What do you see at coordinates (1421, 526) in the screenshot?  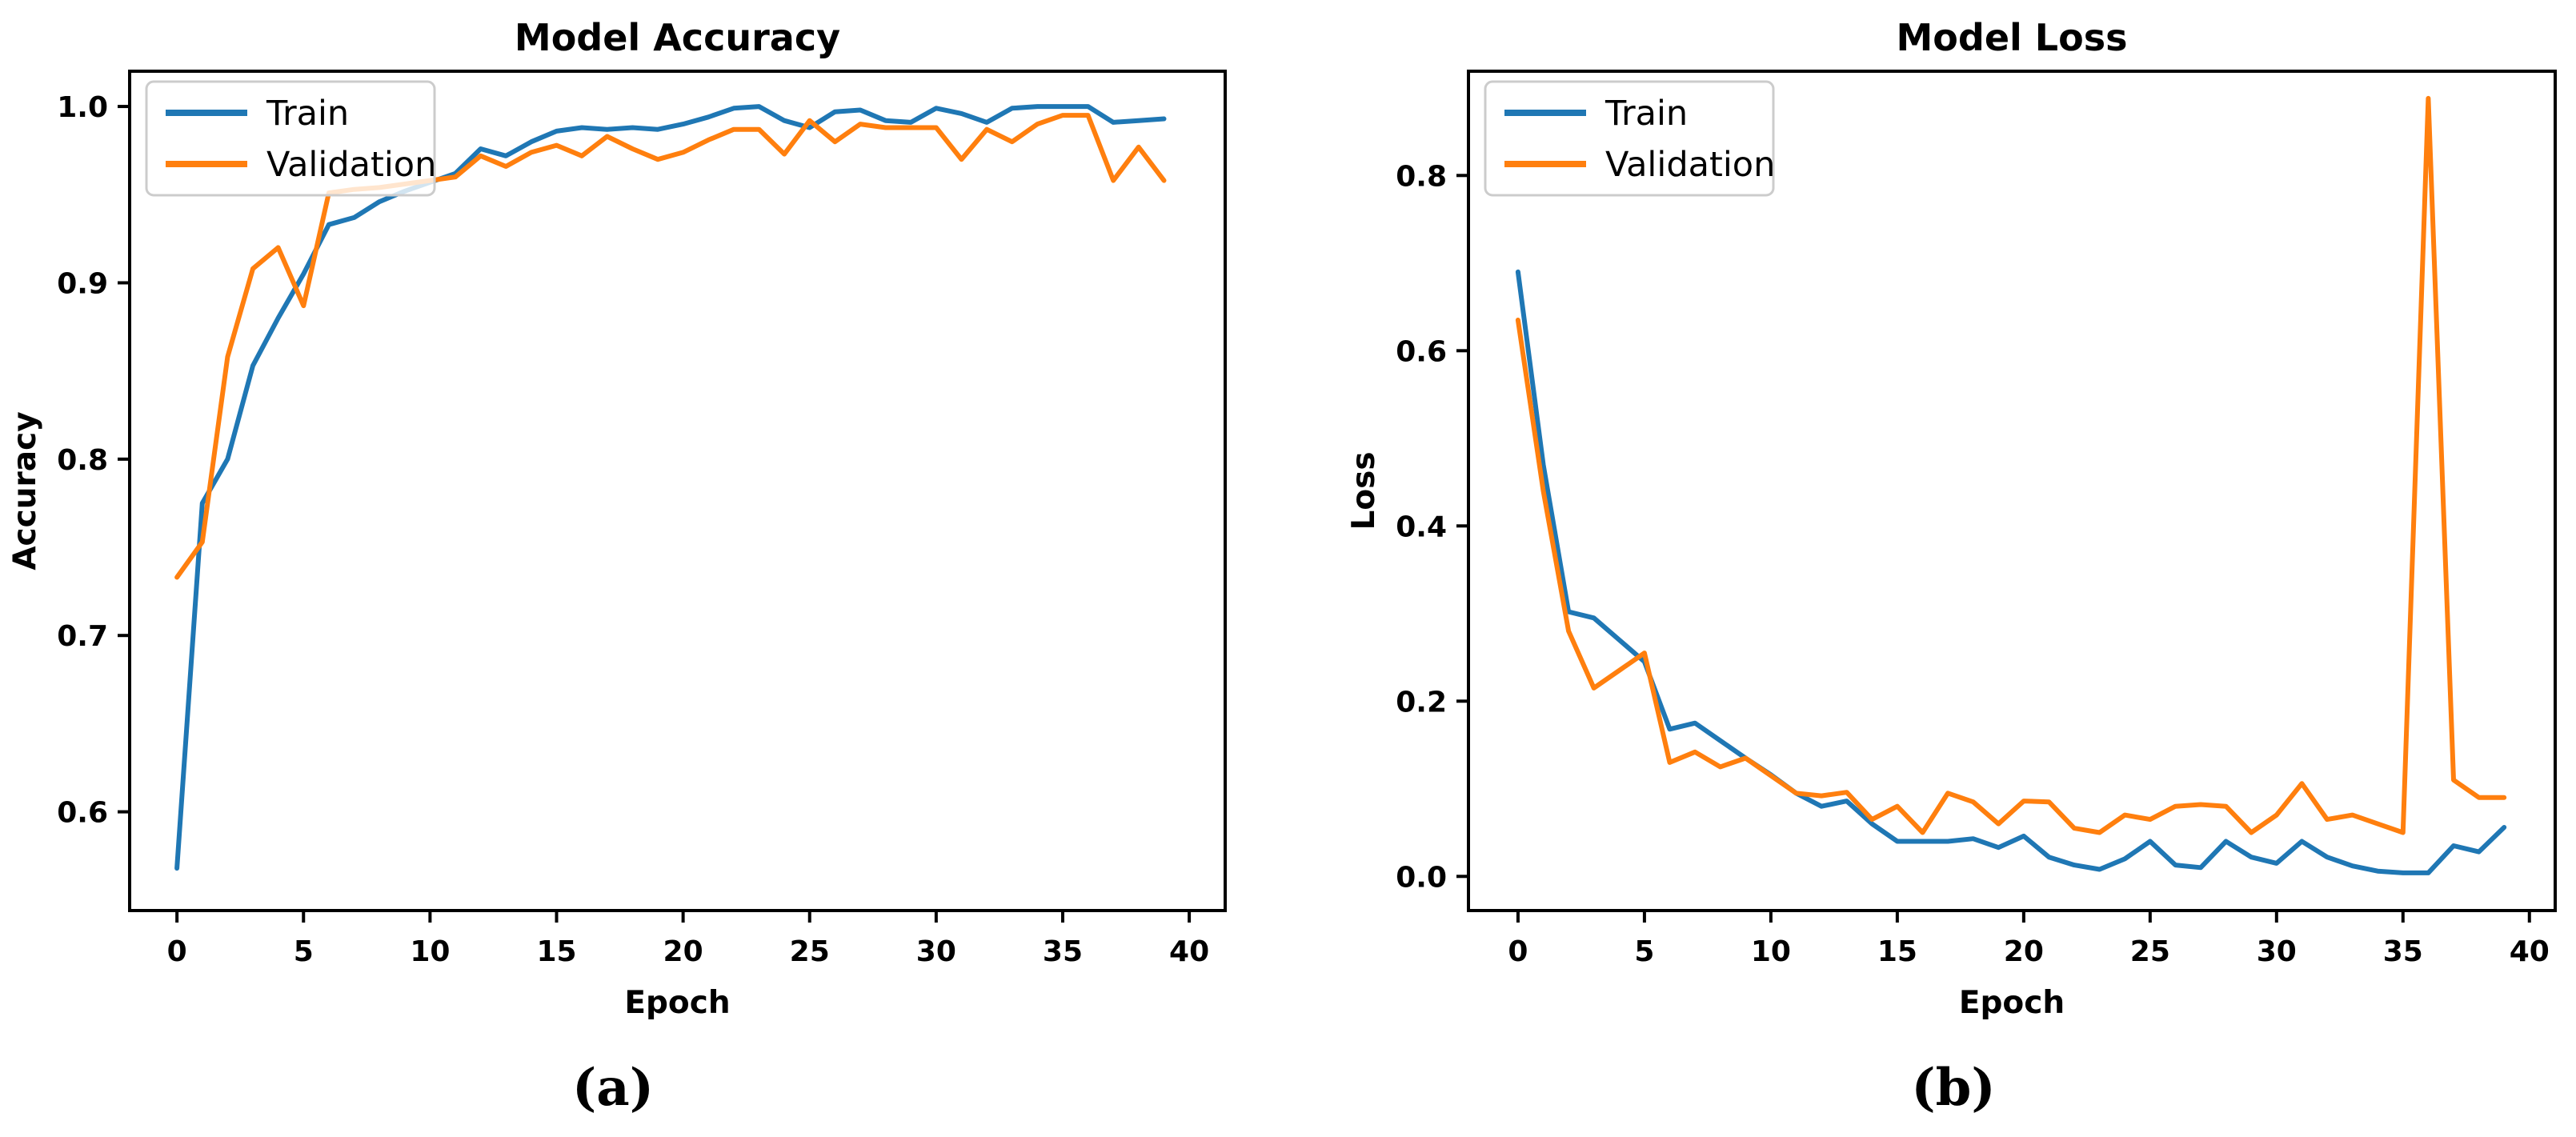 I see `y-tick-label: 0.4` at bounding box center [1421, 526].